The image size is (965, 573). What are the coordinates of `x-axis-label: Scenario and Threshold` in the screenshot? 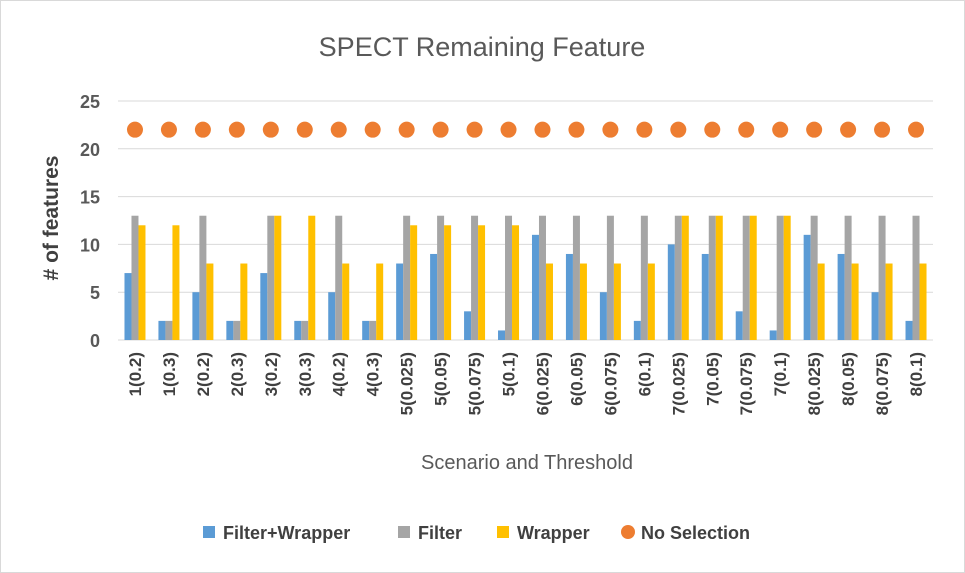 It's located at (527, 463).